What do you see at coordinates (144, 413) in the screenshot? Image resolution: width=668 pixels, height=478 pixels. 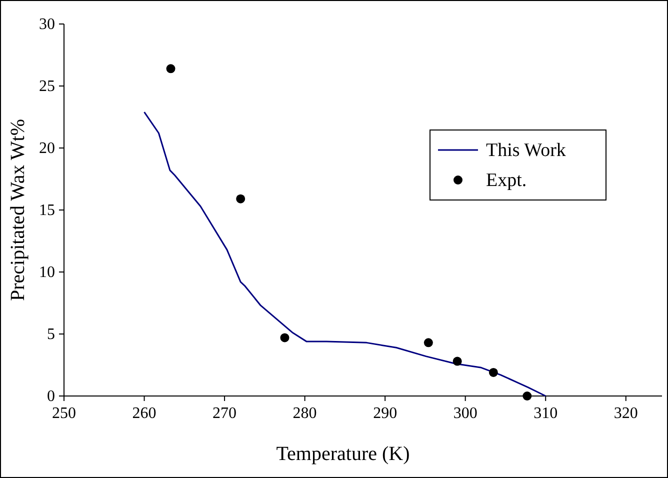 I see `x-tick-label: 260` at bounding box center [144, 413].